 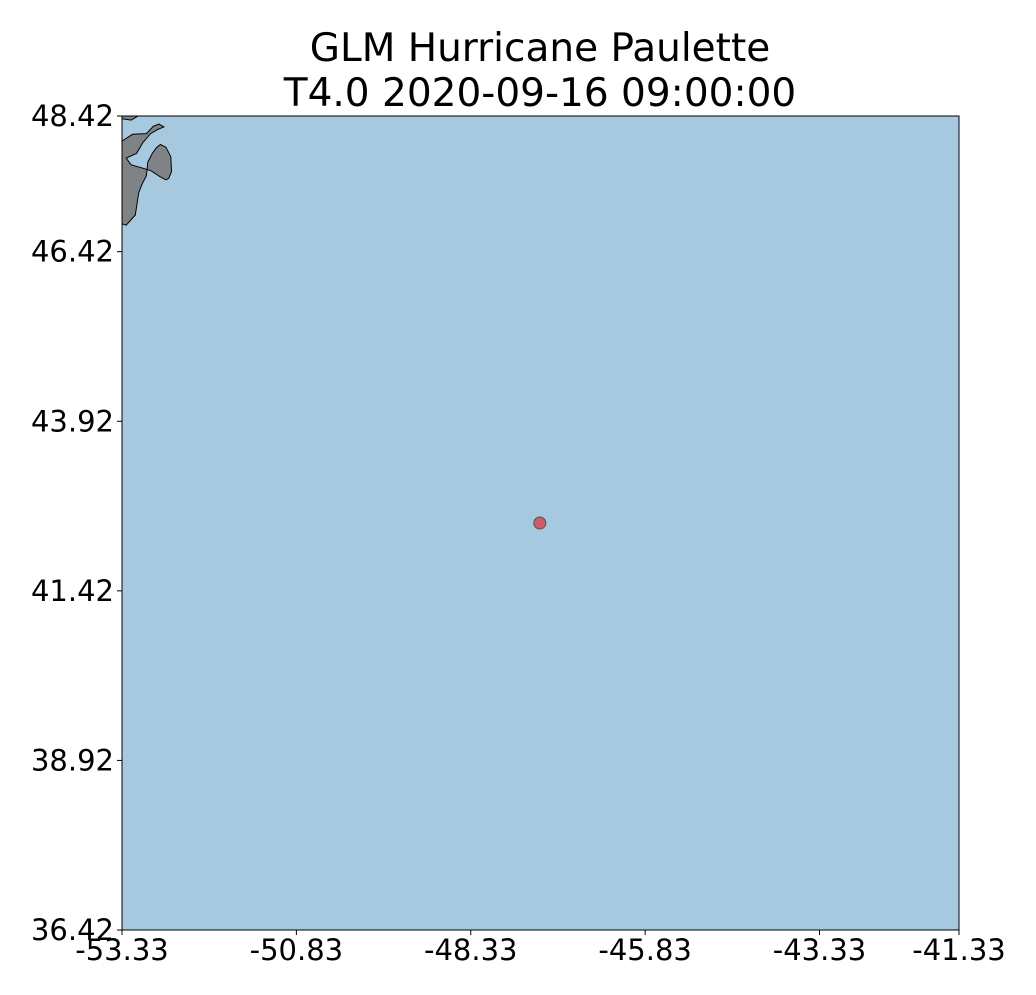 I want to click on y-tick-label-3: 41.42, so click(x=72, y=591).